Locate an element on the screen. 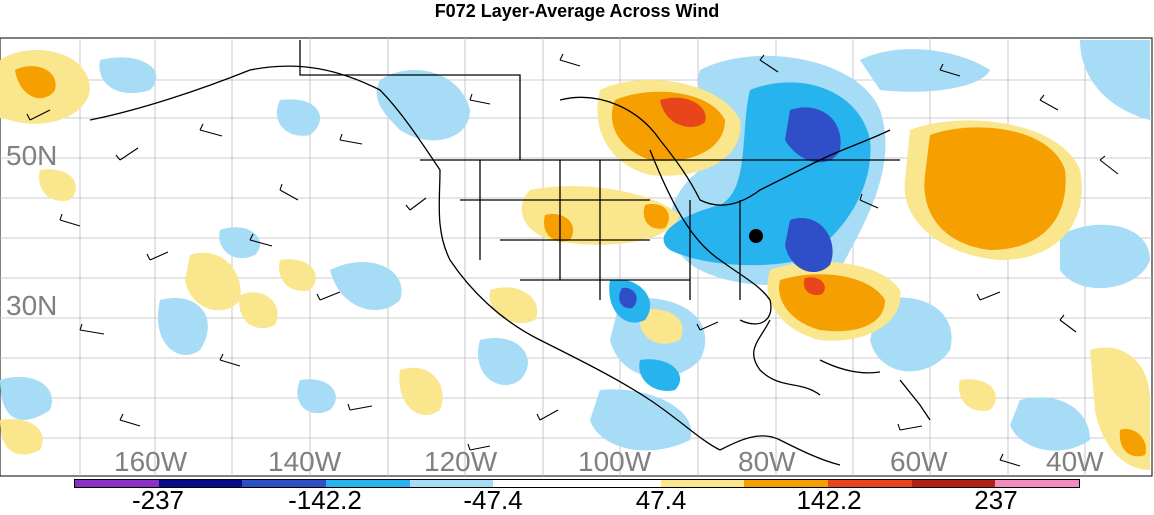 The height and width of the screenshot is (515, 1154). lon-label-40w: 40W is located at coordinates (1075, 461).